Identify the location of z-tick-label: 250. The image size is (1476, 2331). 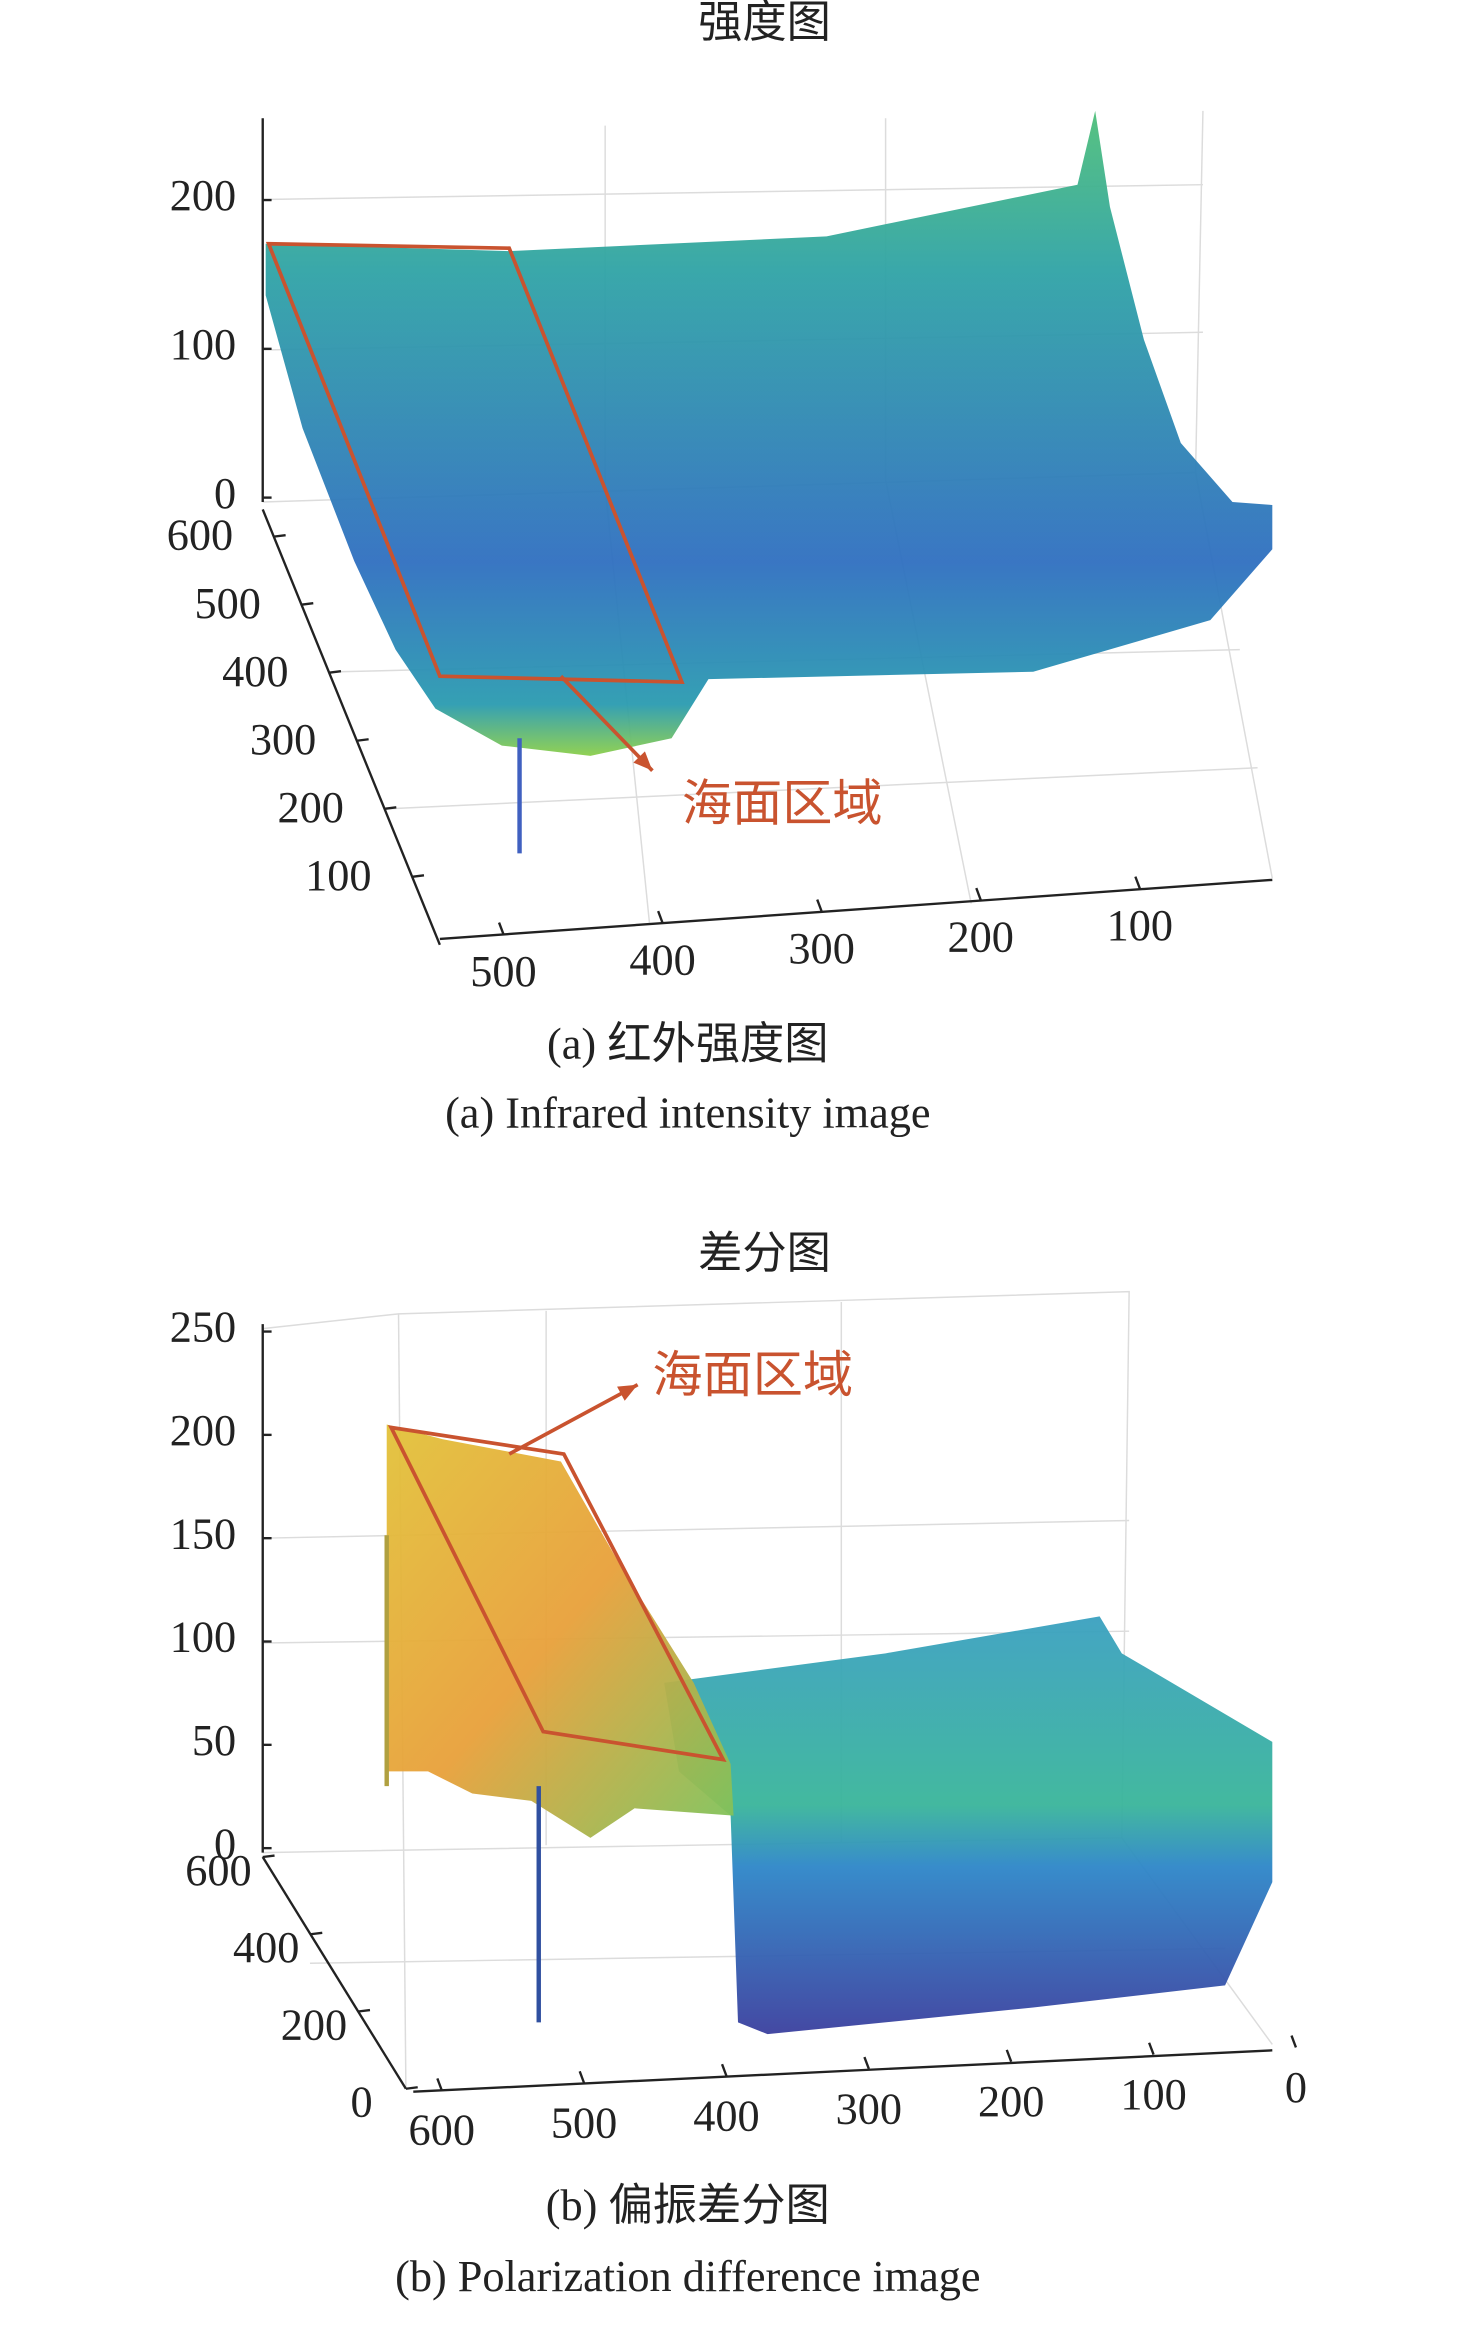
(203, 1327).